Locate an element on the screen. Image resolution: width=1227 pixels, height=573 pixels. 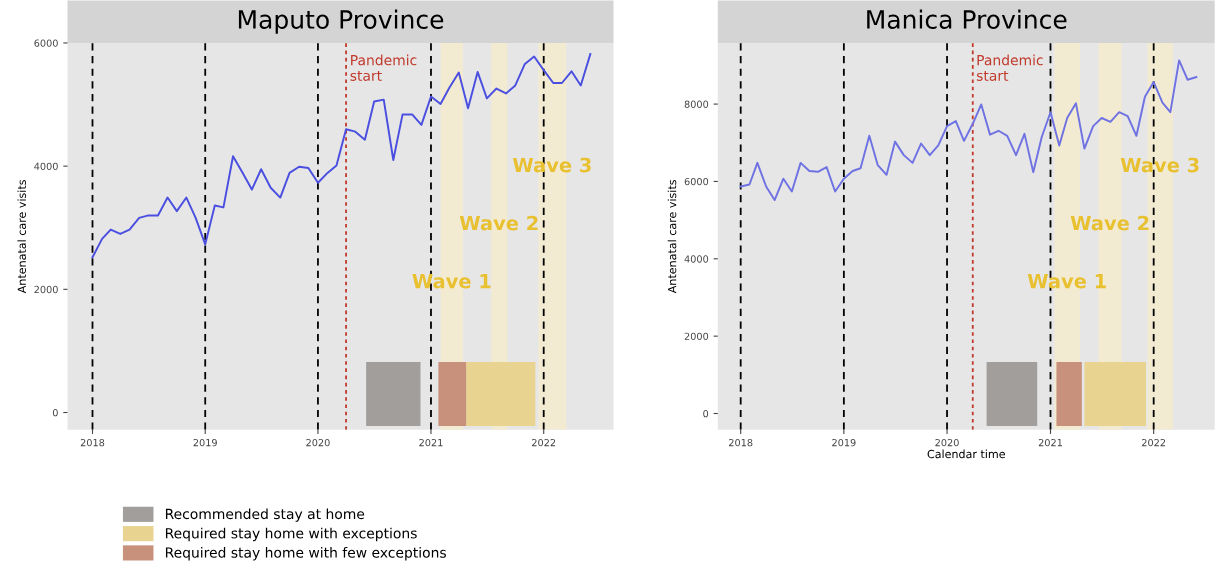
line-series is located at coordinates (341, 156).